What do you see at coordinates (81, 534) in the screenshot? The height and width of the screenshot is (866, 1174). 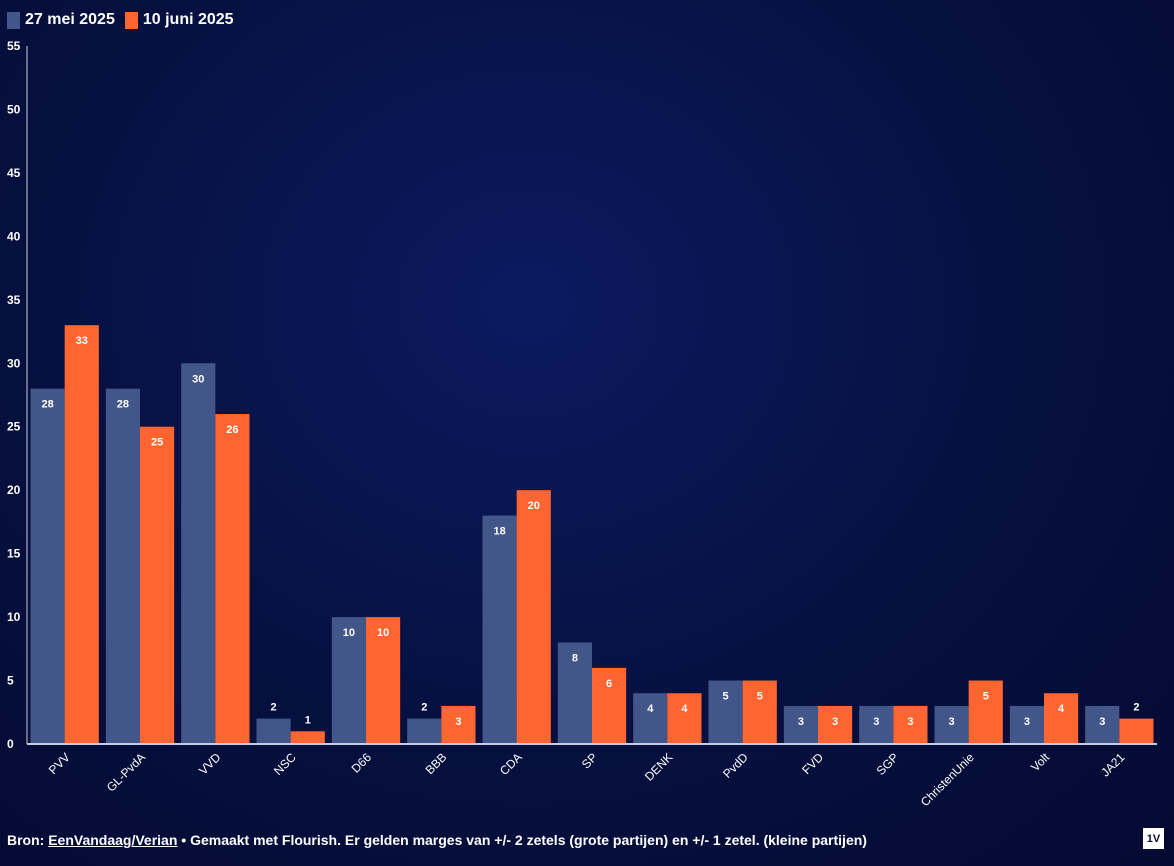 I see `bar-pvv-series2` at bounding box center [81, 534].